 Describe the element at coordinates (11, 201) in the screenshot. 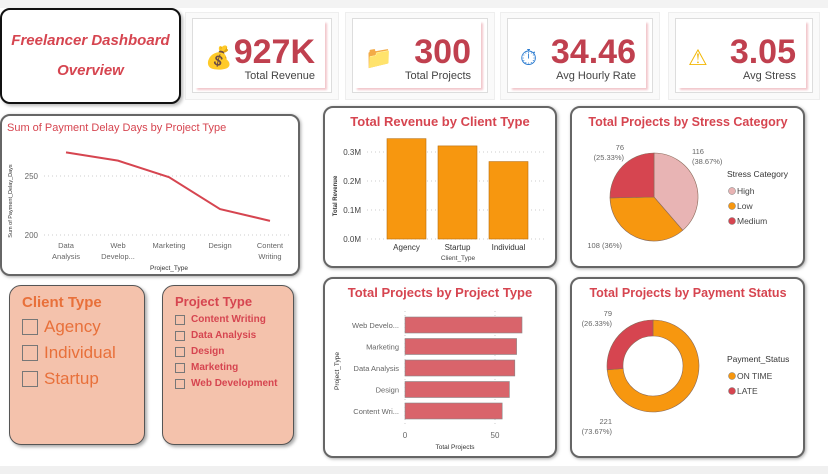

I see `y-axis-title: Sum of Payment_Delay_Days` at that location.